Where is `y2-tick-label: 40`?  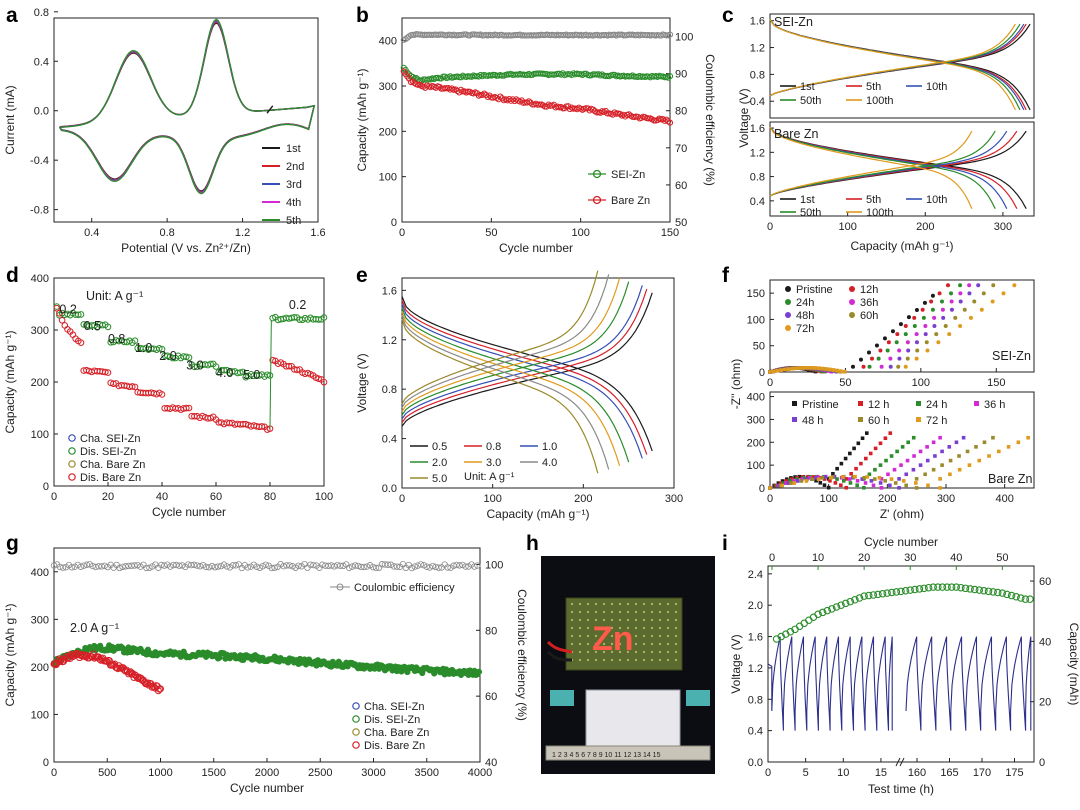 y2-tick-label: 40 is located at coordinates (491, 763).